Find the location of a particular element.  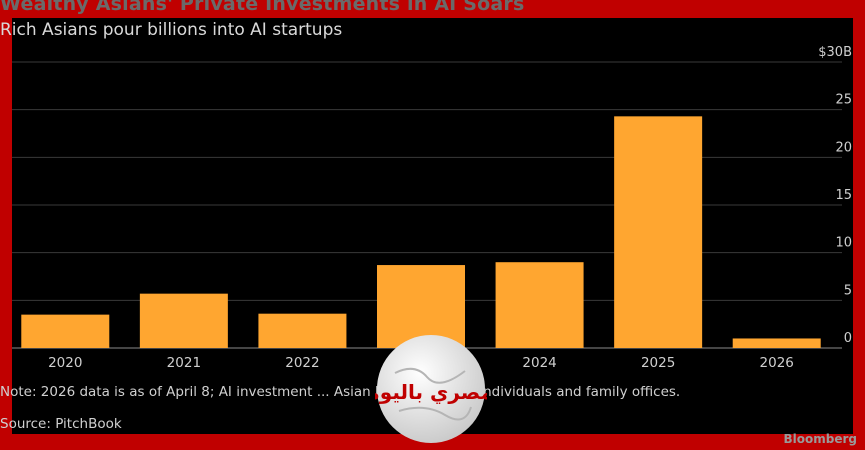

y-tick-label: 25 is located at coordinates (843, 100).